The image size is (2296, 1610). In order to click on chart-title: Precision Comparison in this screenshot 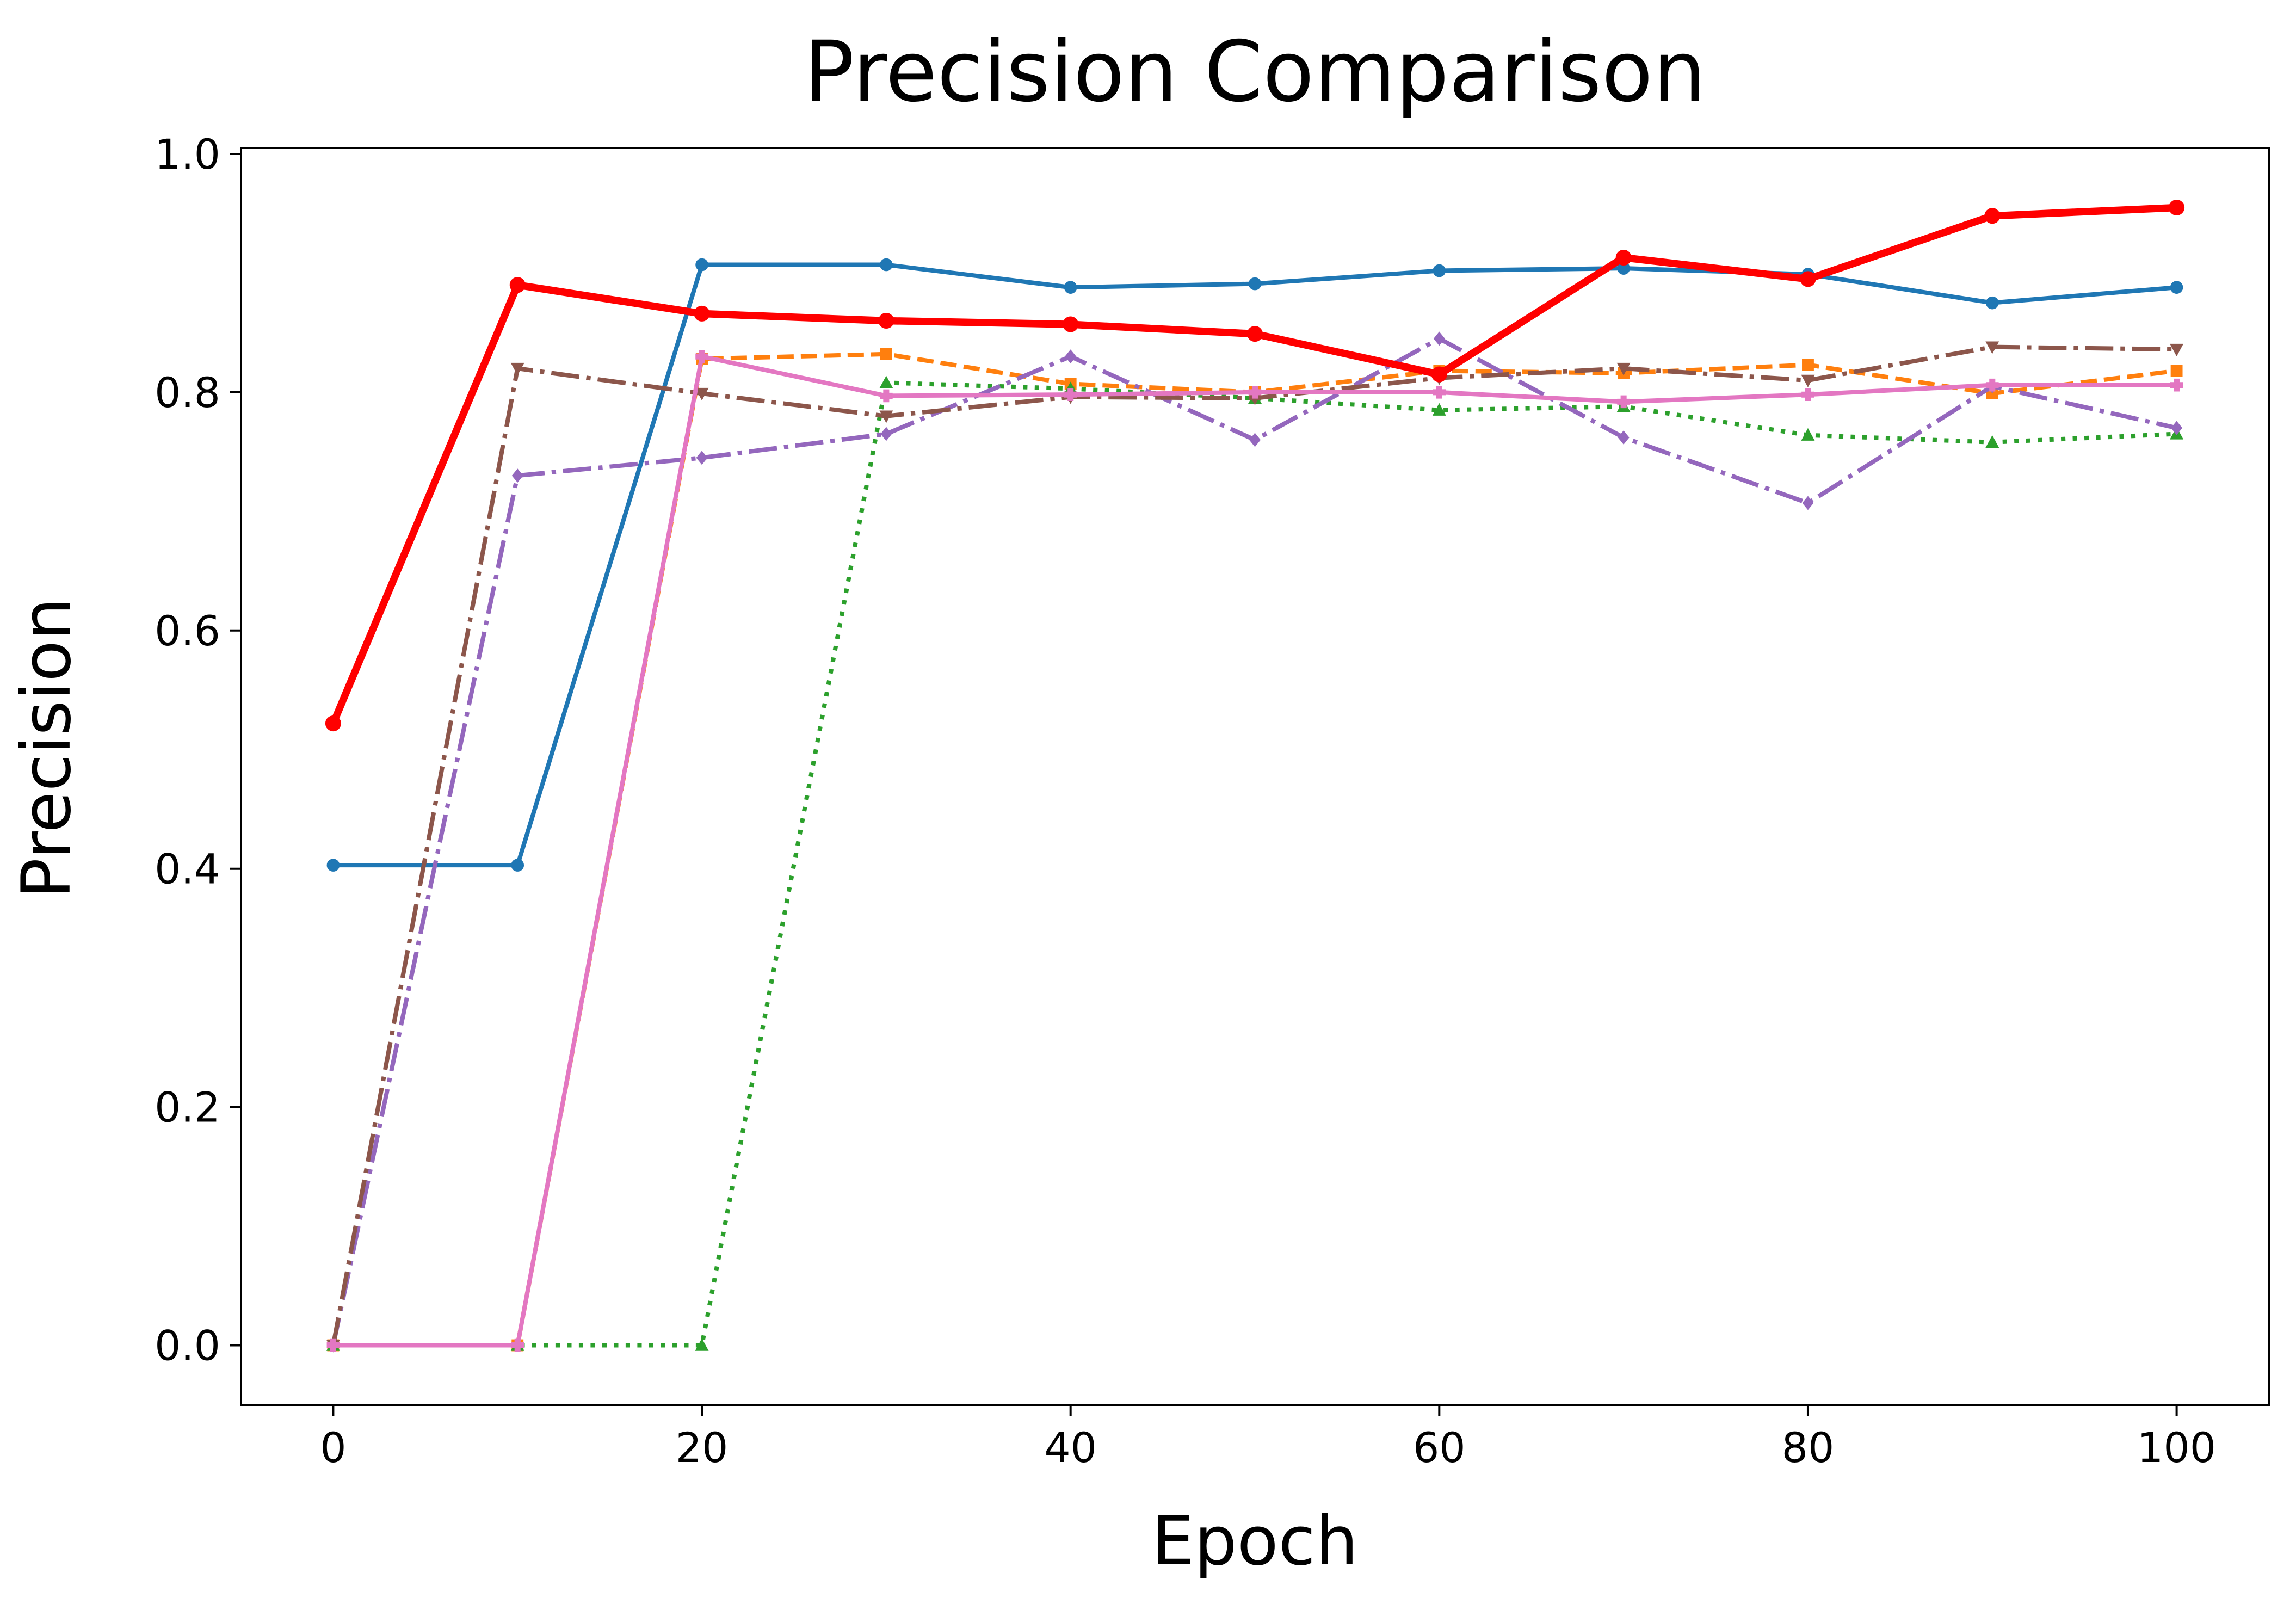, I will do `click(1255, 72)`.